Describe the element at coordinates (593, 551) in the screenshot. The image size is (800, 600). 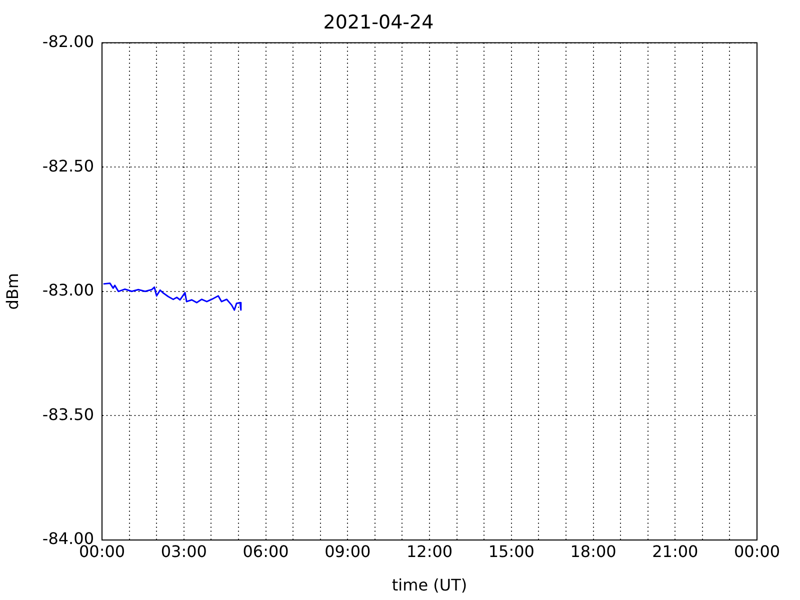
I see `x-tick-label: 18:00` at that location.